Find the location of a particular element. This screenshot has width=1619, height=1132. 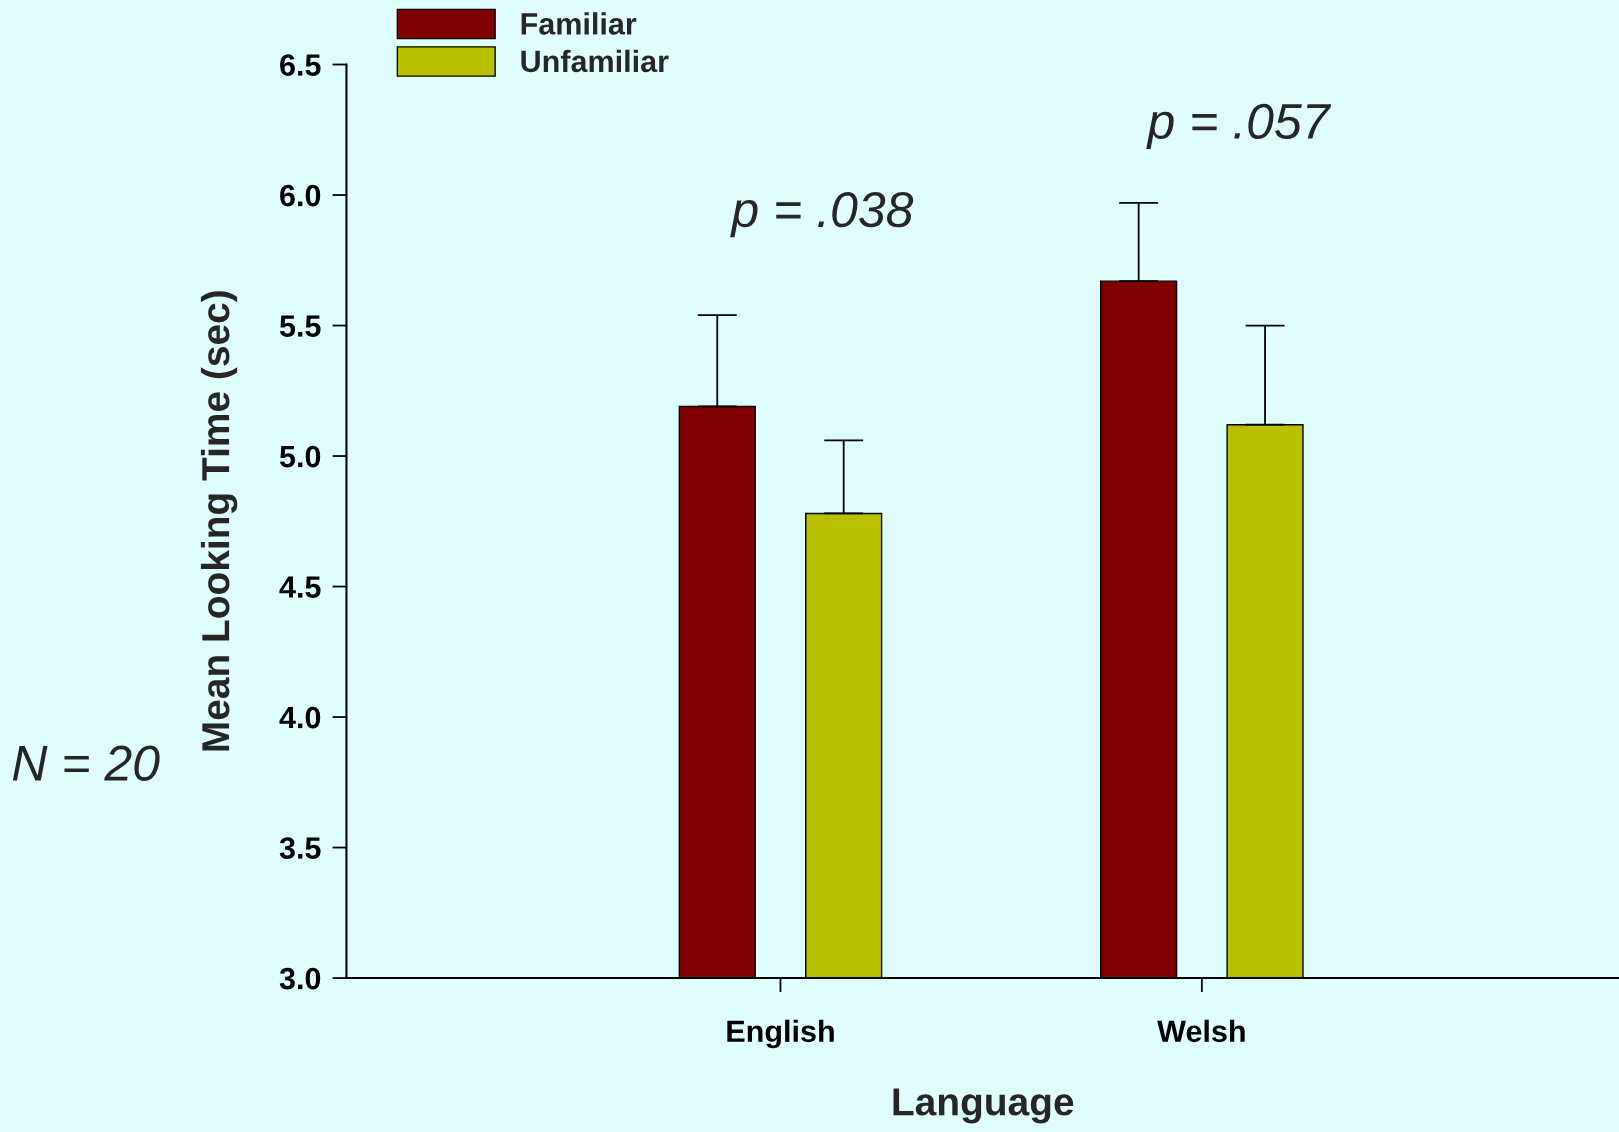

x-tick-label: English is located at coordinates (780, 1034).